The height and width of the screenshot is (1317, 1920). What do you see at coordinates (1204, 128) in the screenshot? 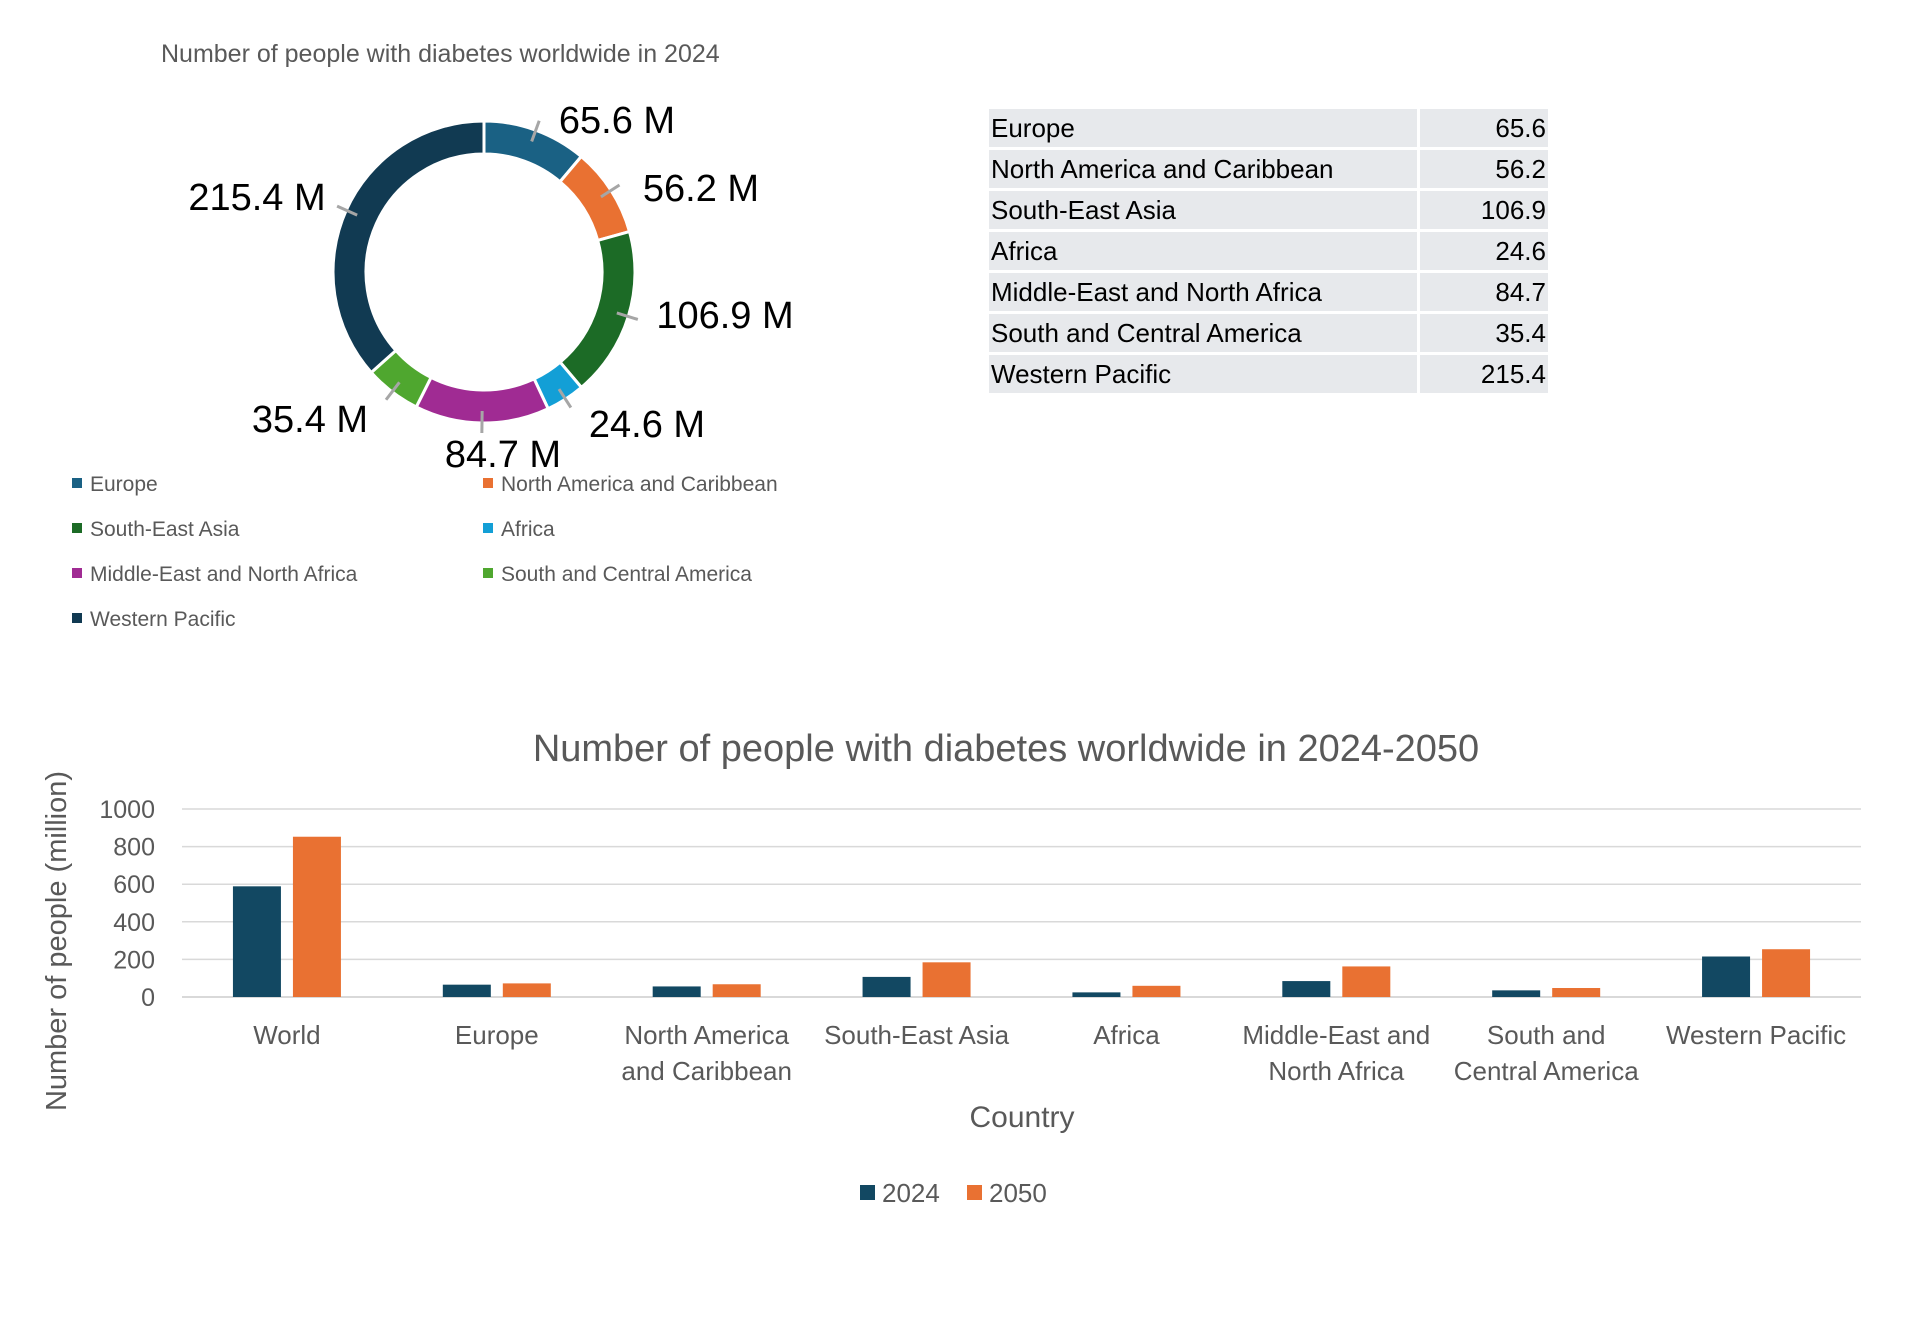
I see `table-cell-region: Europe` at bounding box center [1204, 128].